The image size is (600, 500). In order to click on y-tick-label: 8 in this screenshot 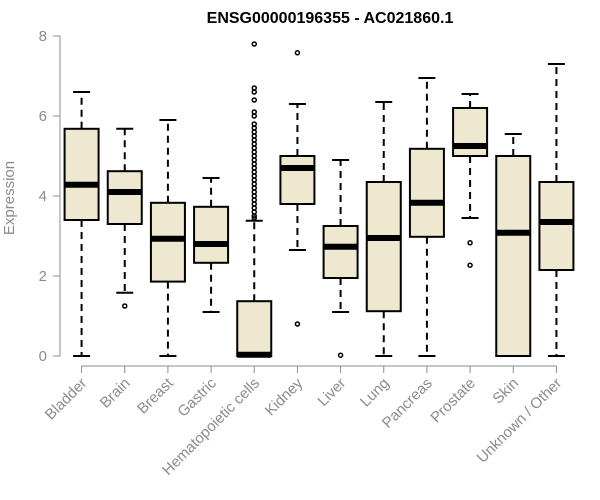, I will do `click(43, 36)`.